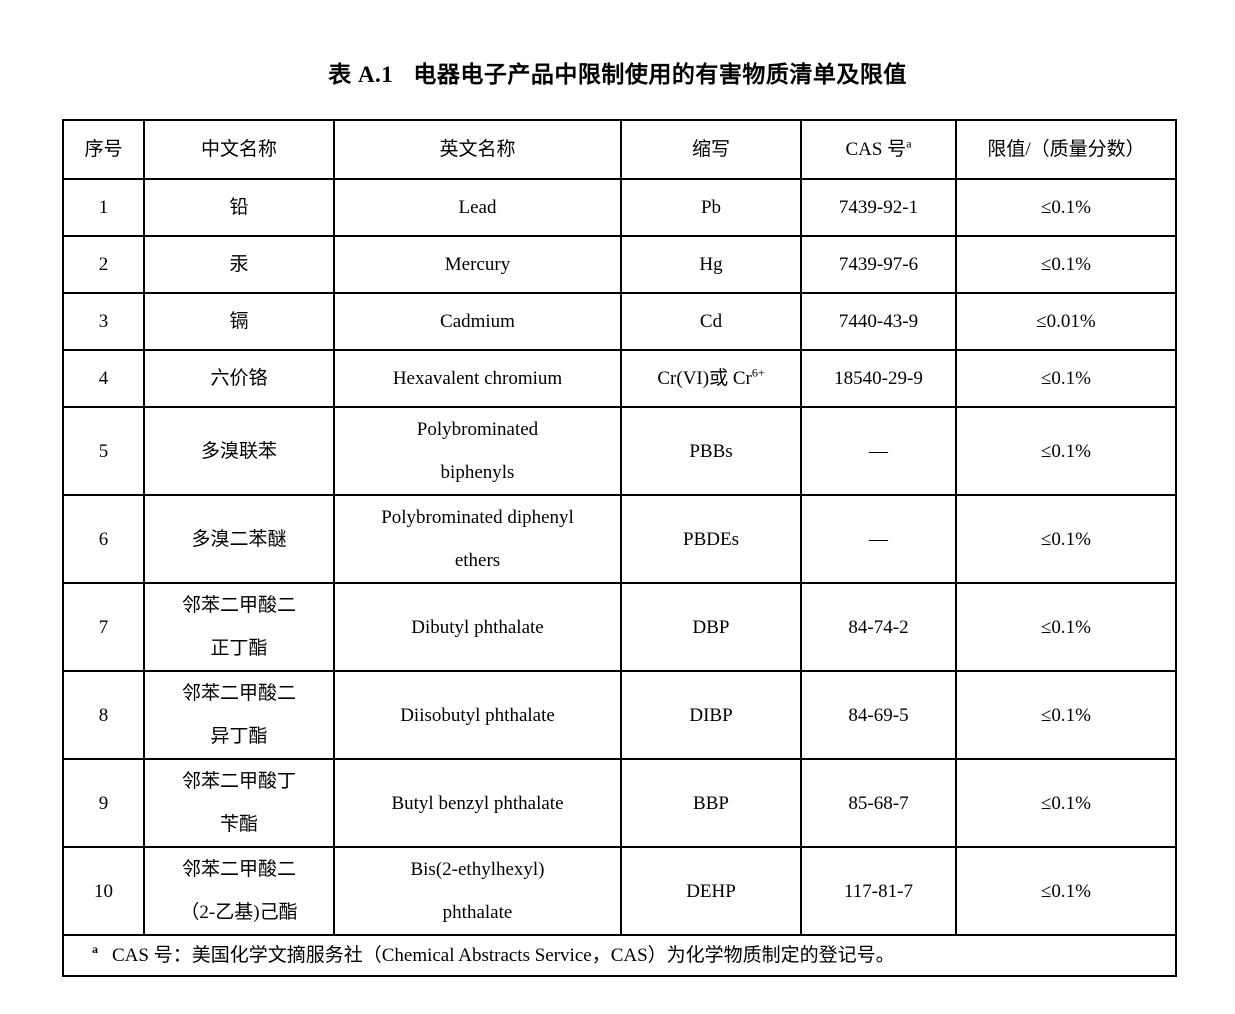 The height and width of the screenshot is (1014, 1235). Describe the element at coordinates (477, 715) in the screenshot. I see `cell-en-name: Diisobutyl phthalate` at that location.